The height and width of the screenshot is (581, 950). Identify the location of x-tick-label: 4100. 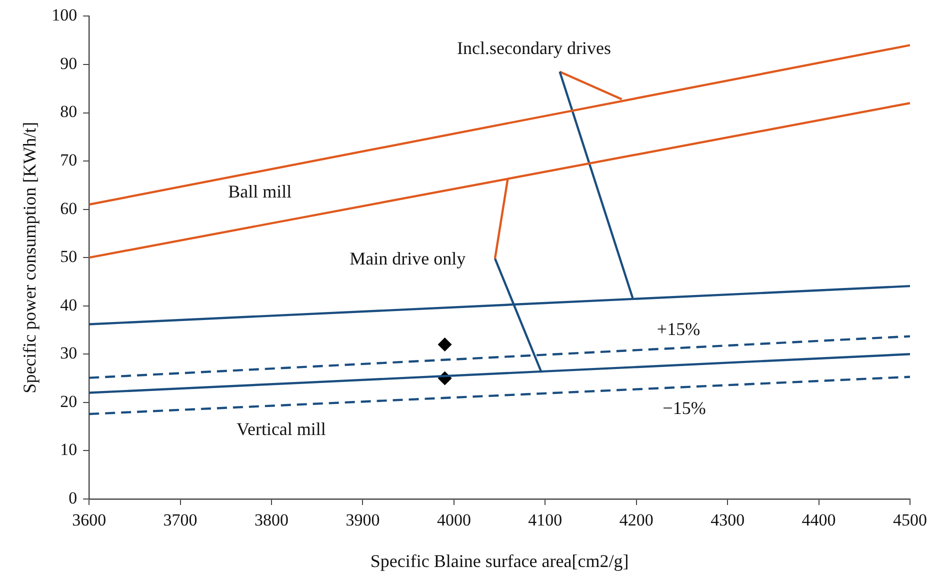
(545, 520).